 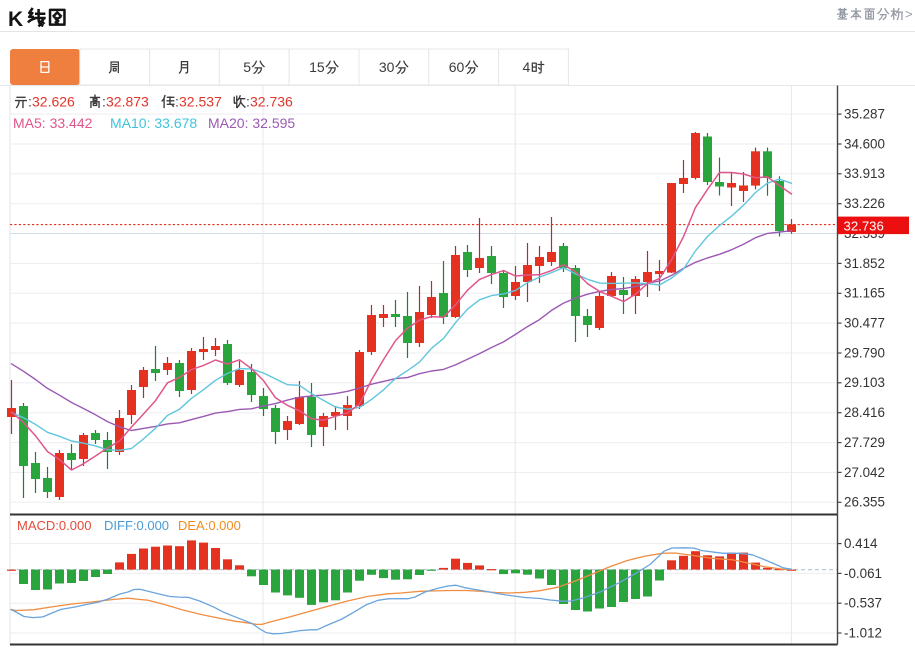 What do you see at coordinates (864, 472) in the screenshot?
I see `svg-text: 27.042` at bounding box center [864, 472].